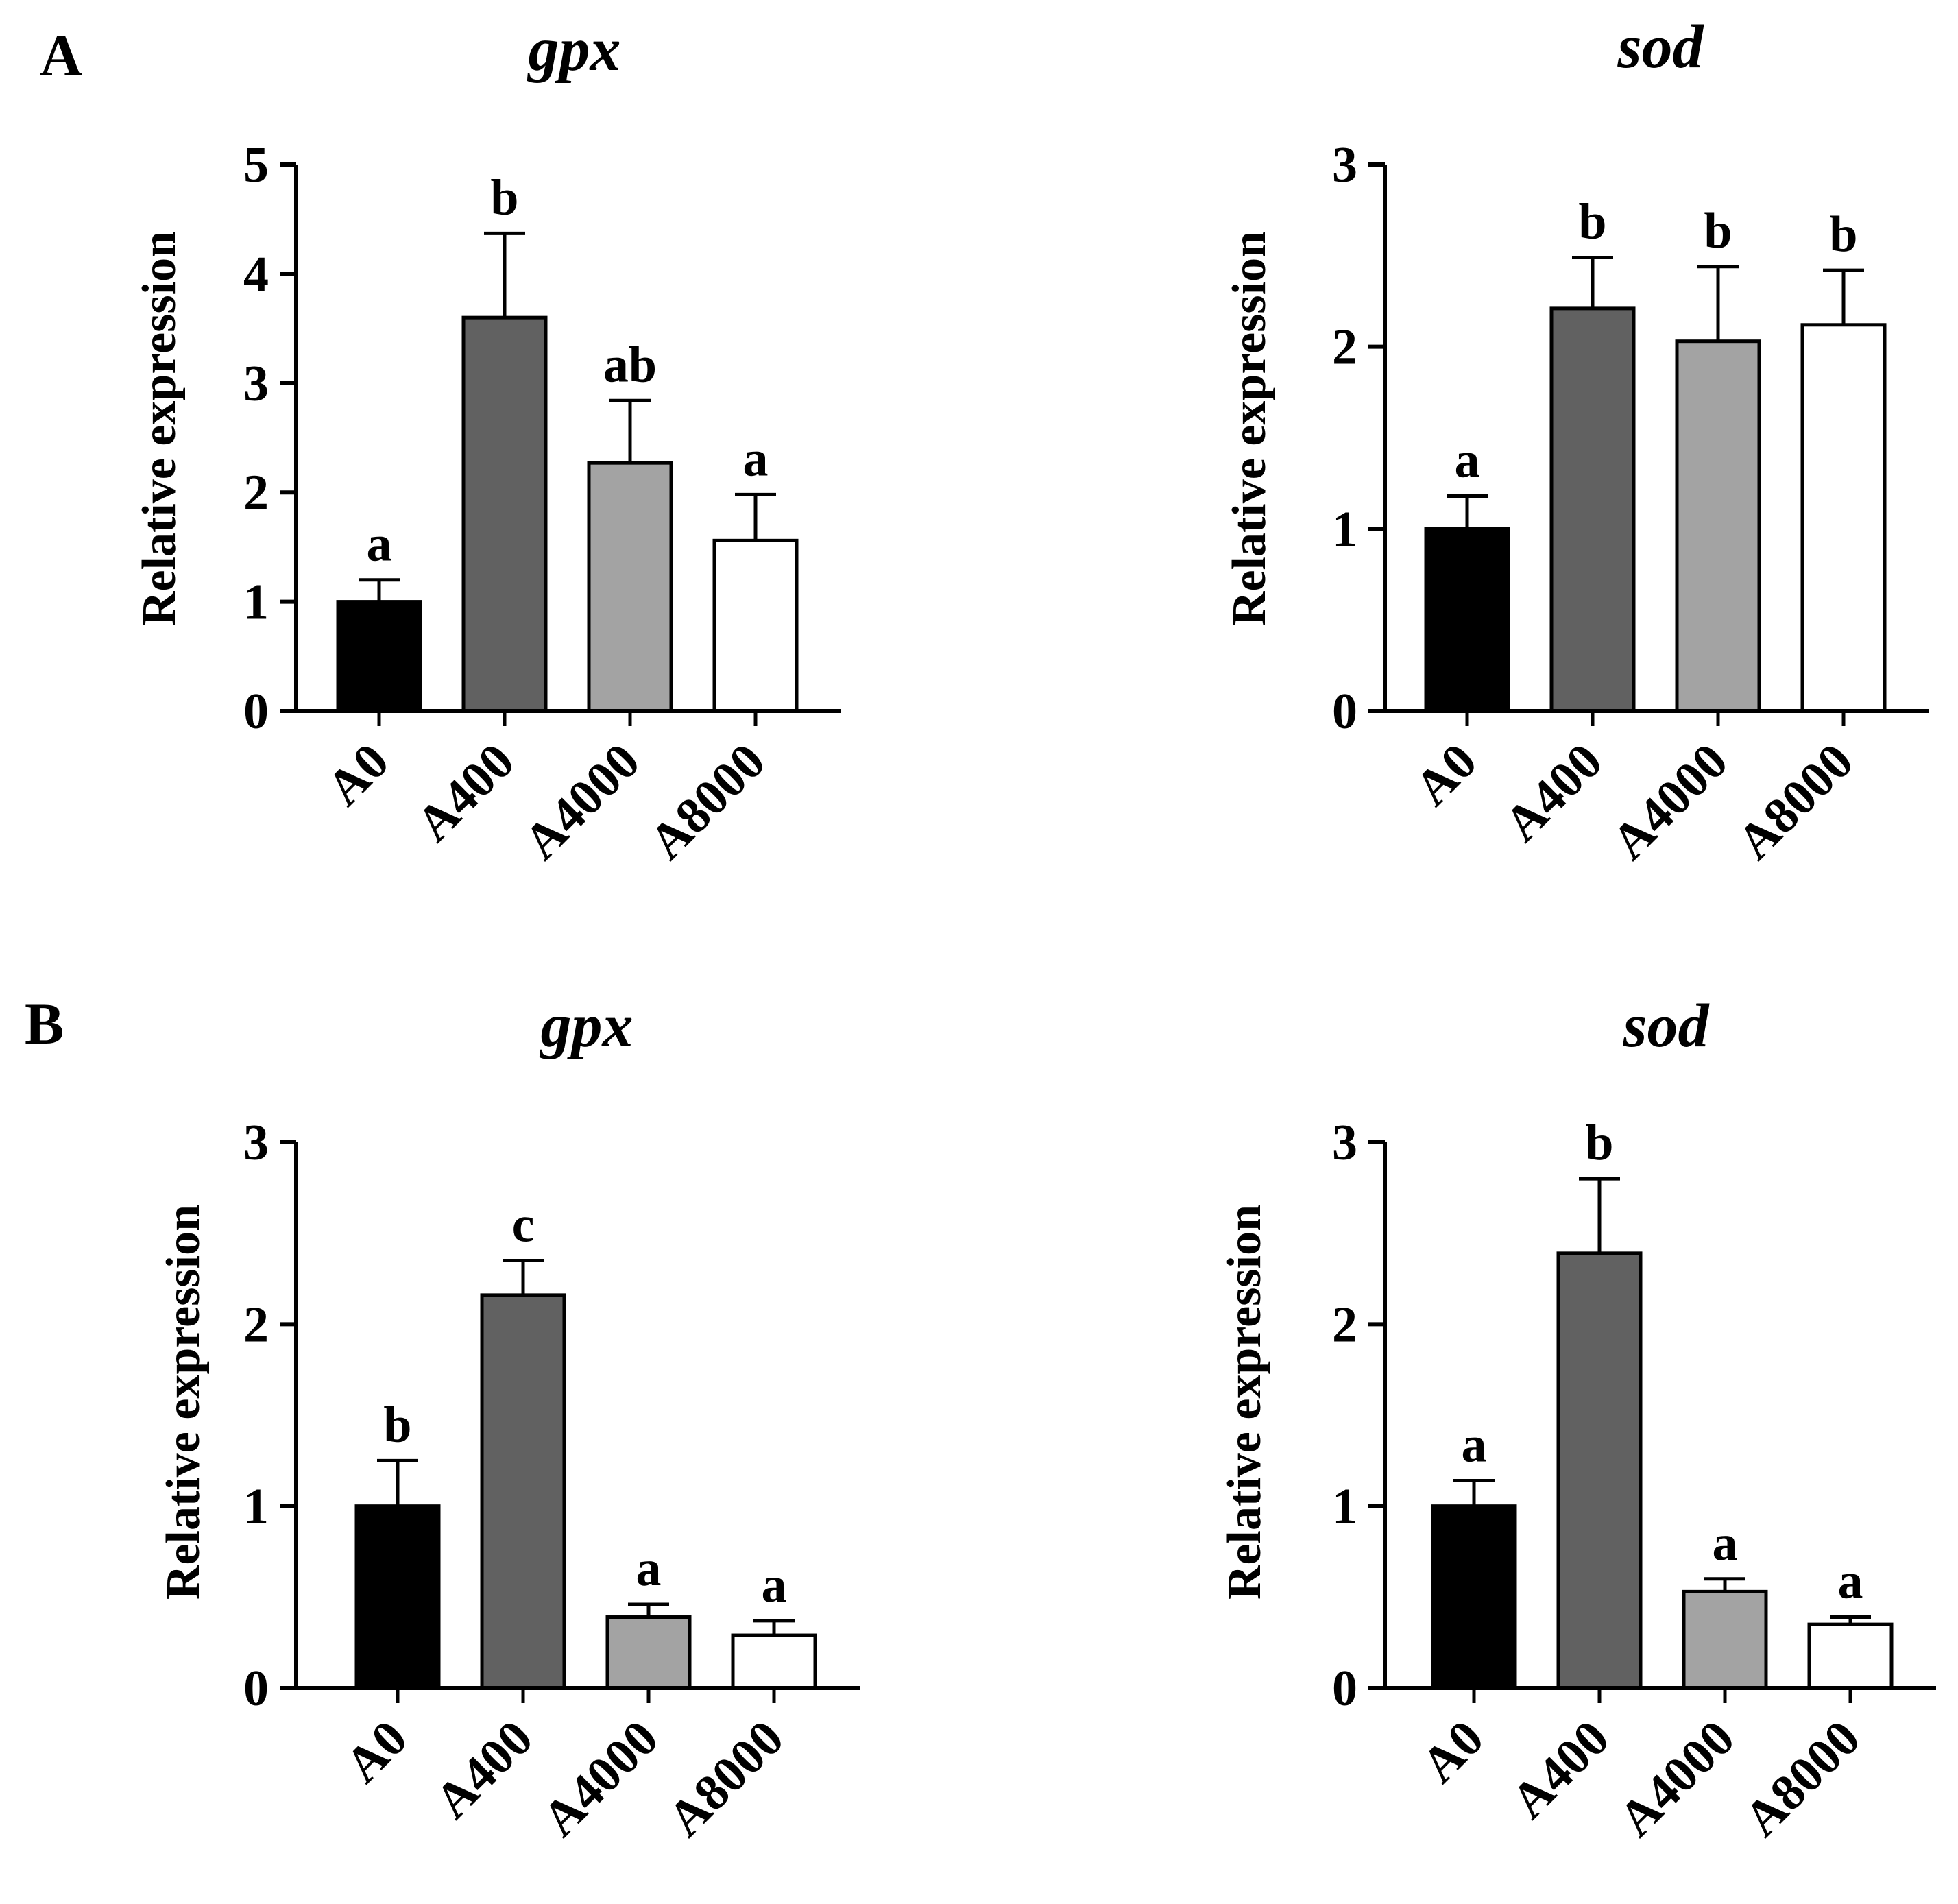 The height and width of the screenshot is (1904, 1958). I want to click on y-tick-label-5: 5, so click(256, 165).